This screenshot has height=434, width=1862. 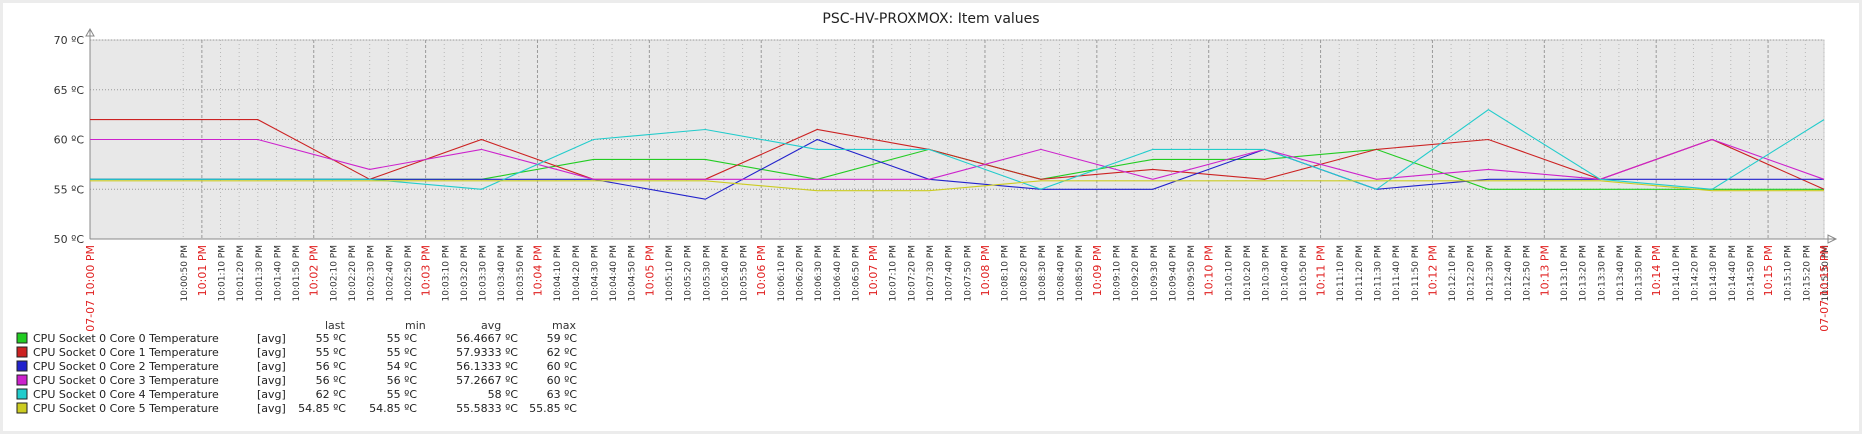 I want to click on x-tick-label: 10:03 PM, so click(x=426, y=270).